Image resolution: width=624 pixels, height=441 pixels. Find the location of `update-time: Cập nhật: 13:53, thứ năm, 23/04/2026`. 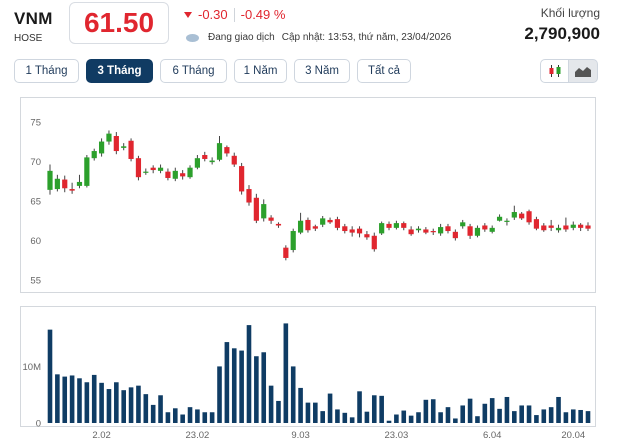

update-time: Cập nhật: 13:53, thứ năm, 23/04/2026 is located at coordinates (366, 37).